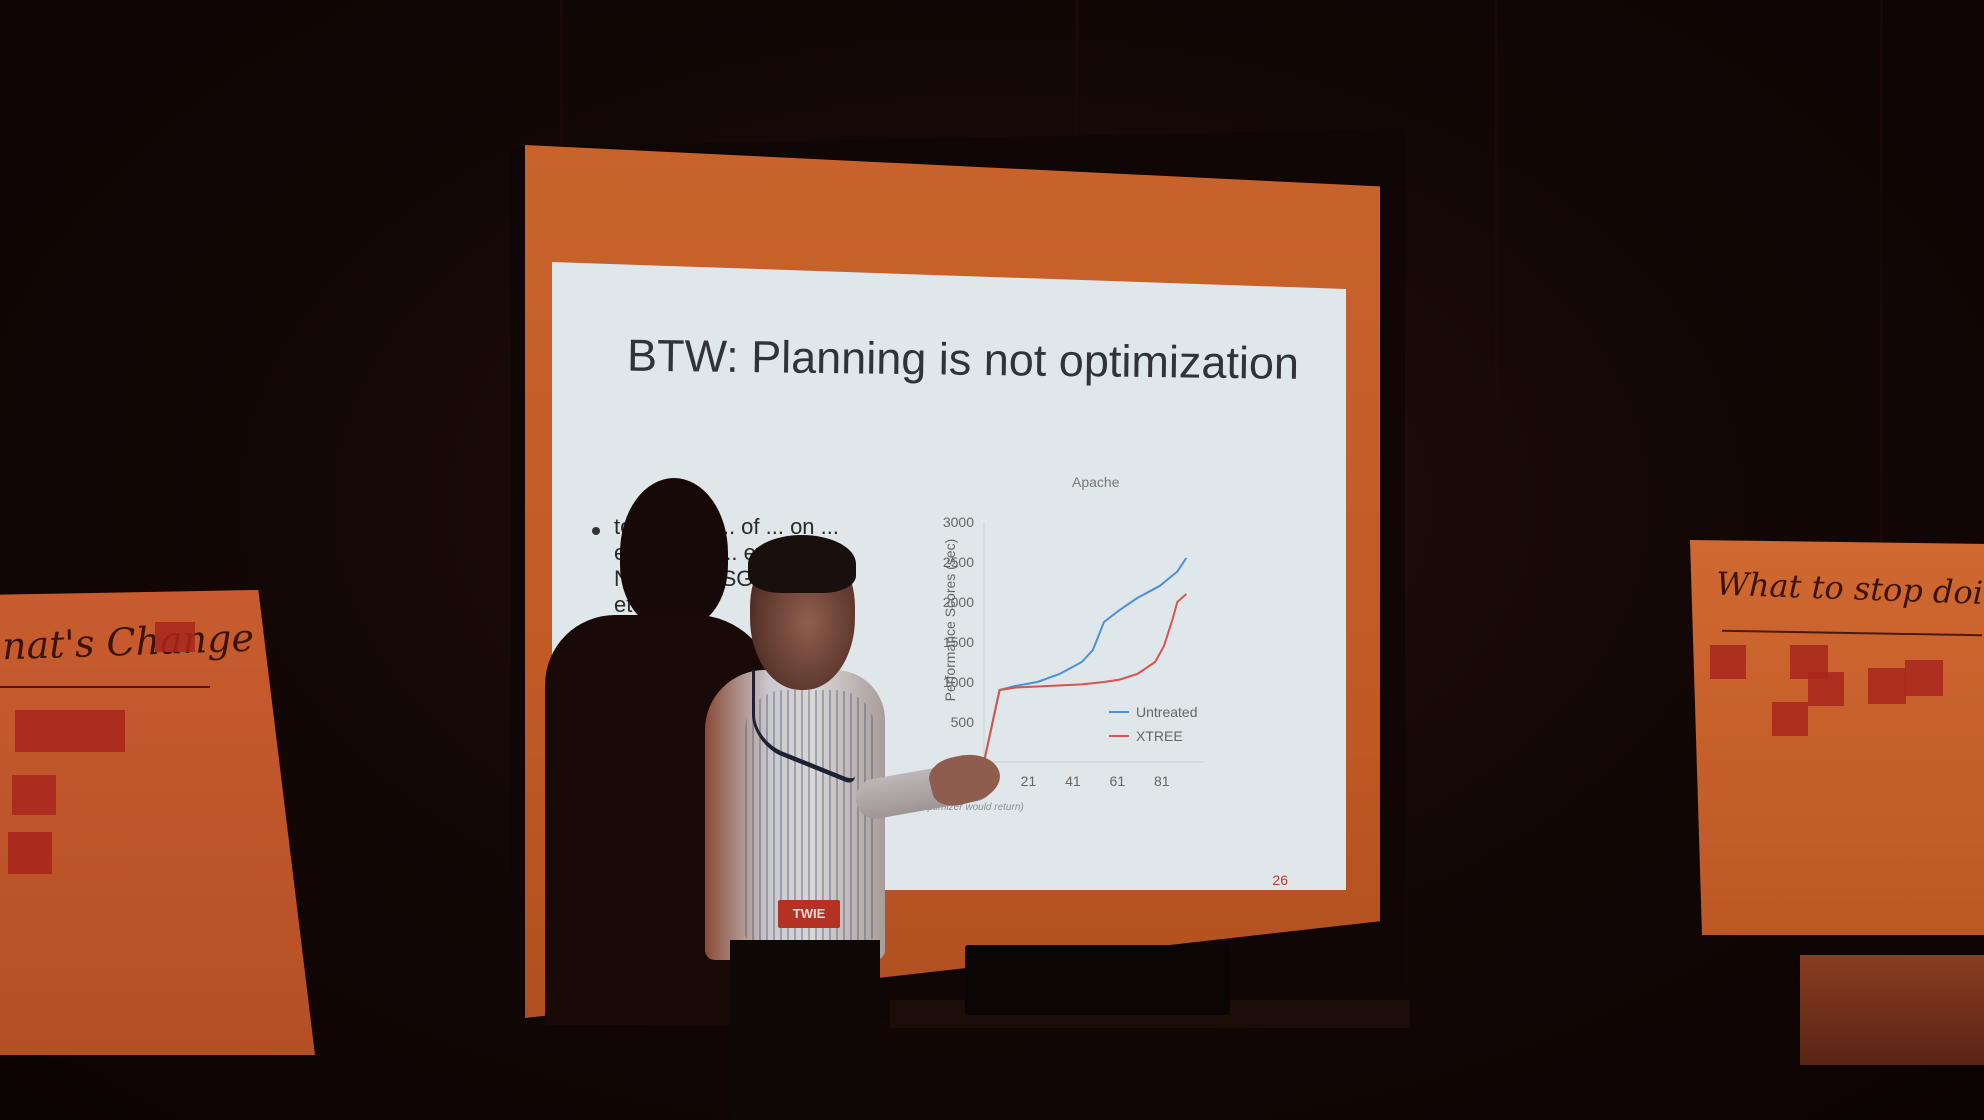 The height and width of the screenshot is (1120, 1984). What do you see at coordinates (1166, 712) in the screenshot?
I see `legend-label: Untreated` at bounding box center [1166, 712].